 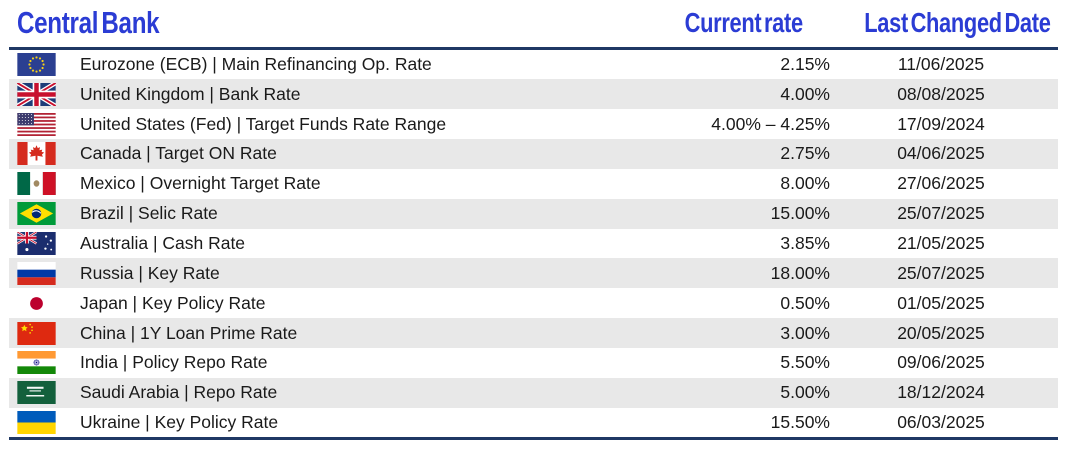 I want to click on header-cell-current-rate: Current rate, so click(x=748, y=23).